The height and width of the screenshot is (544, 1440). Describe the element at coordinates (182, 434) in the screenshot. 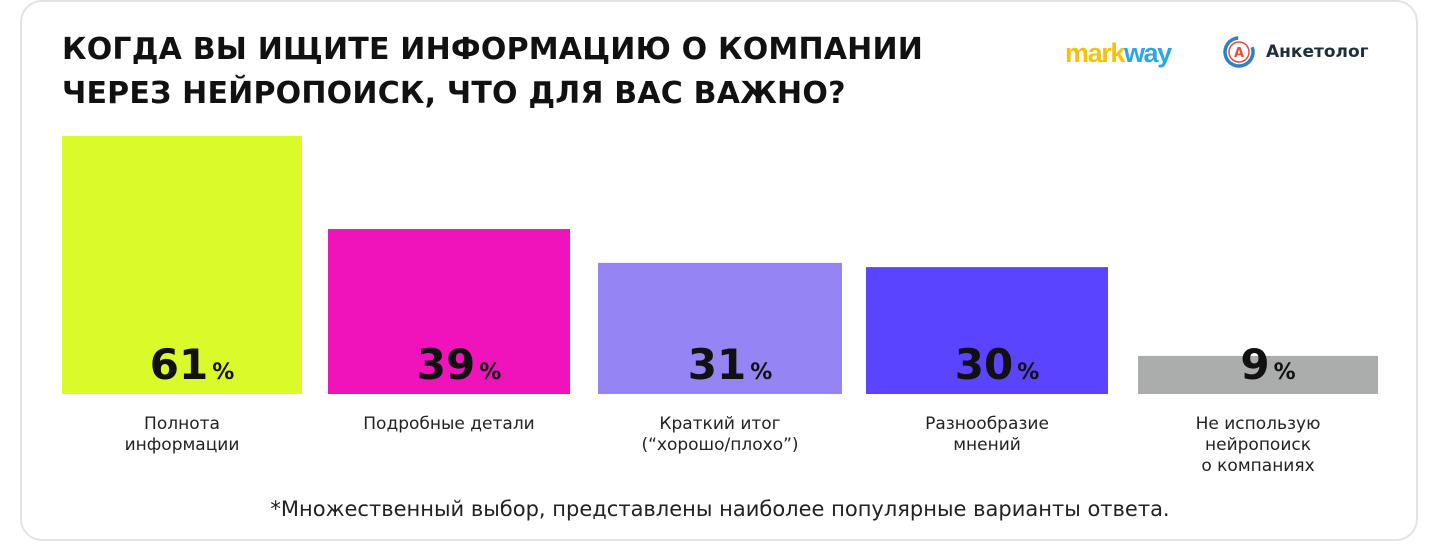

I see `category-label-1: Полнота информации` at that location.